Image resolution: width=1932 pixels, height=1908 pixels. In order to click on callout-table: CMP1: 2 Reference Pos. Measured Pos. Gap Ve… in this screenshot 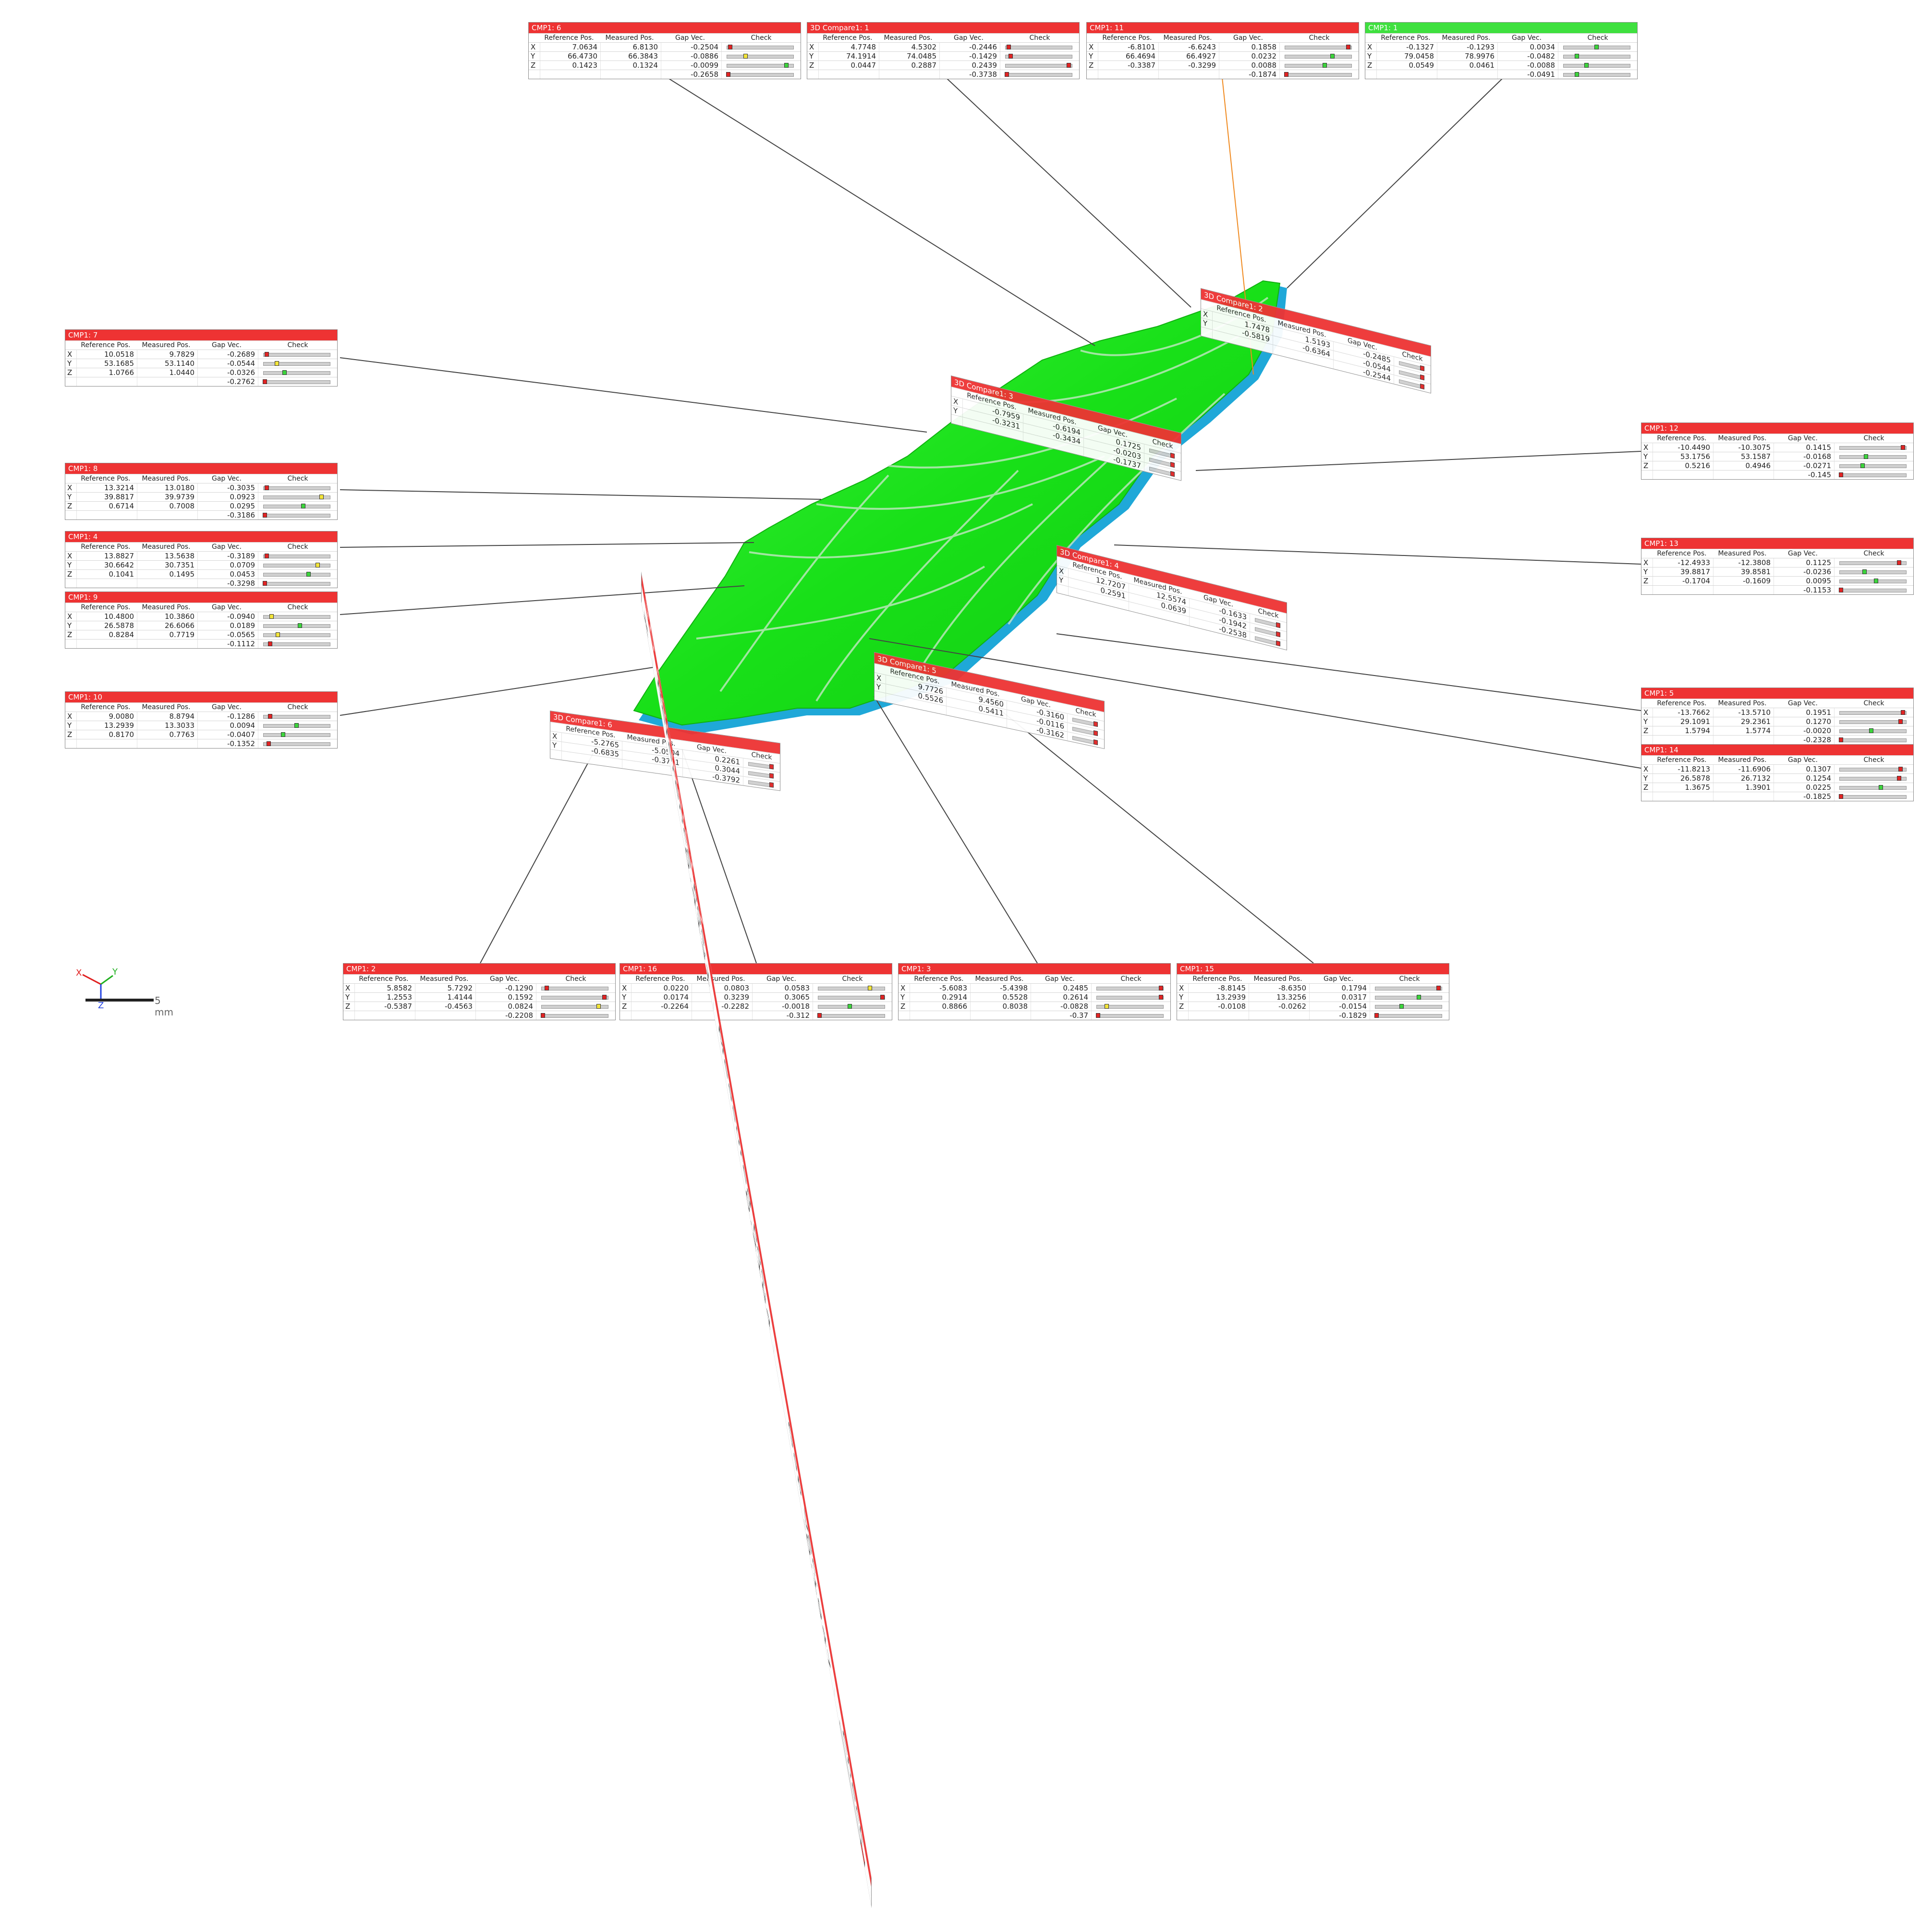, I will do `click(479, 992)`.